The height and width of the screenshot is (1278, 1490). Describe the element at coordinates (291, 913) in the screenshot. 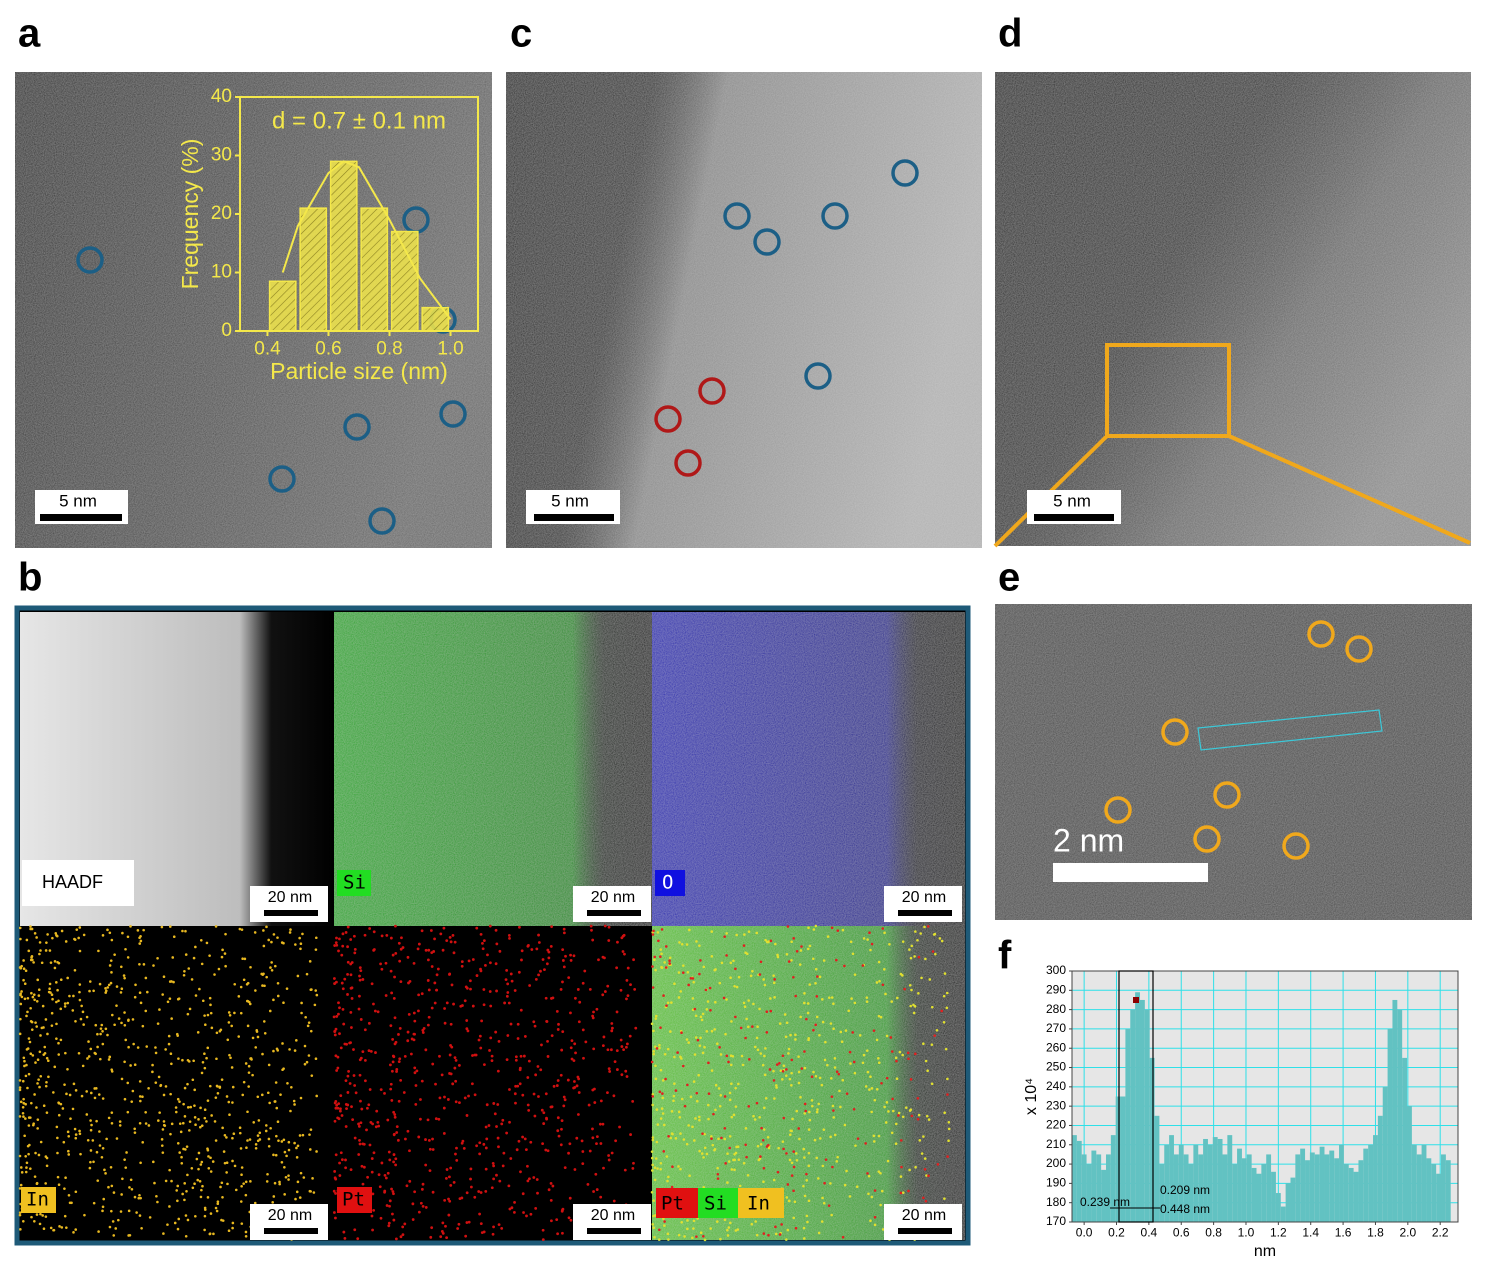

I see `scale-bar` at that location.